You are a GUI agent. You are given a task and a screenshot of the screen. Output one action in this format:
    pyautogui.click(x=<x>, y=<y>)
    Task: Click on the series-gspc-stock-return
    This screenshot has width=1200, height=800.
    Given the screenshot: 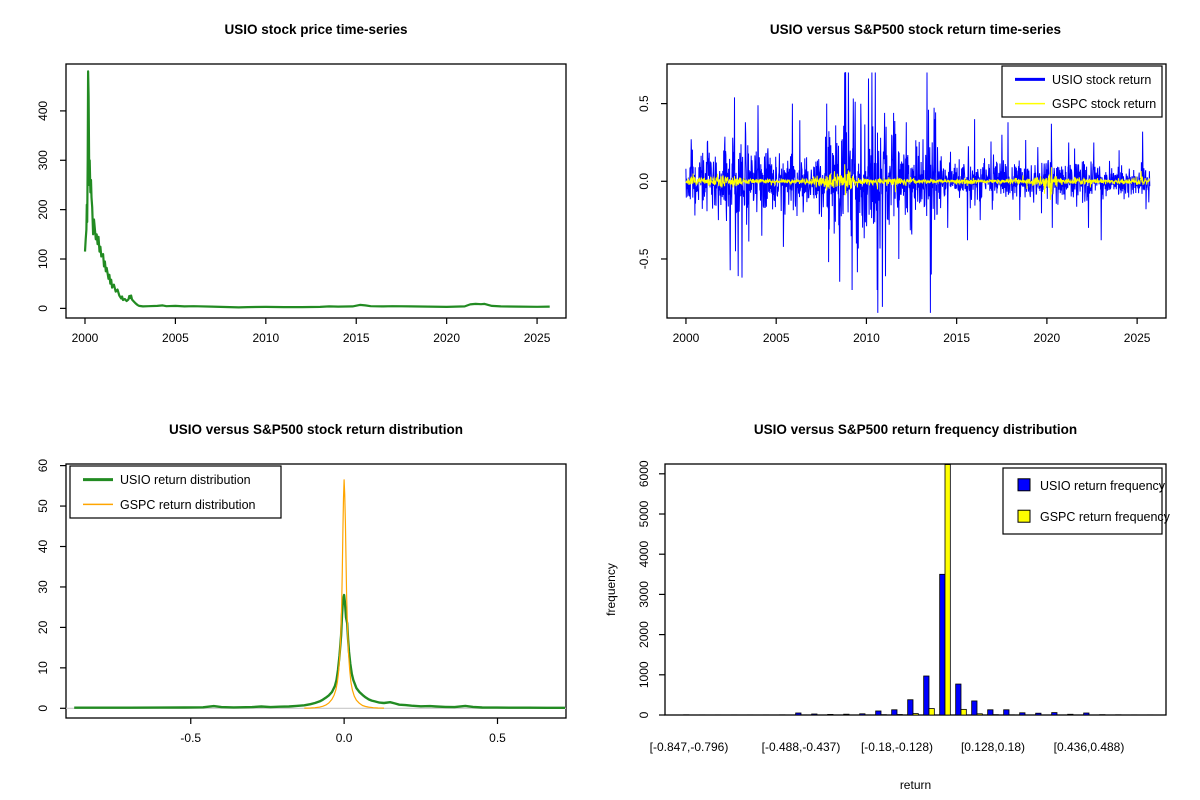 What is the action you would take?
    pyautogui.click(x=918, y=182)
    